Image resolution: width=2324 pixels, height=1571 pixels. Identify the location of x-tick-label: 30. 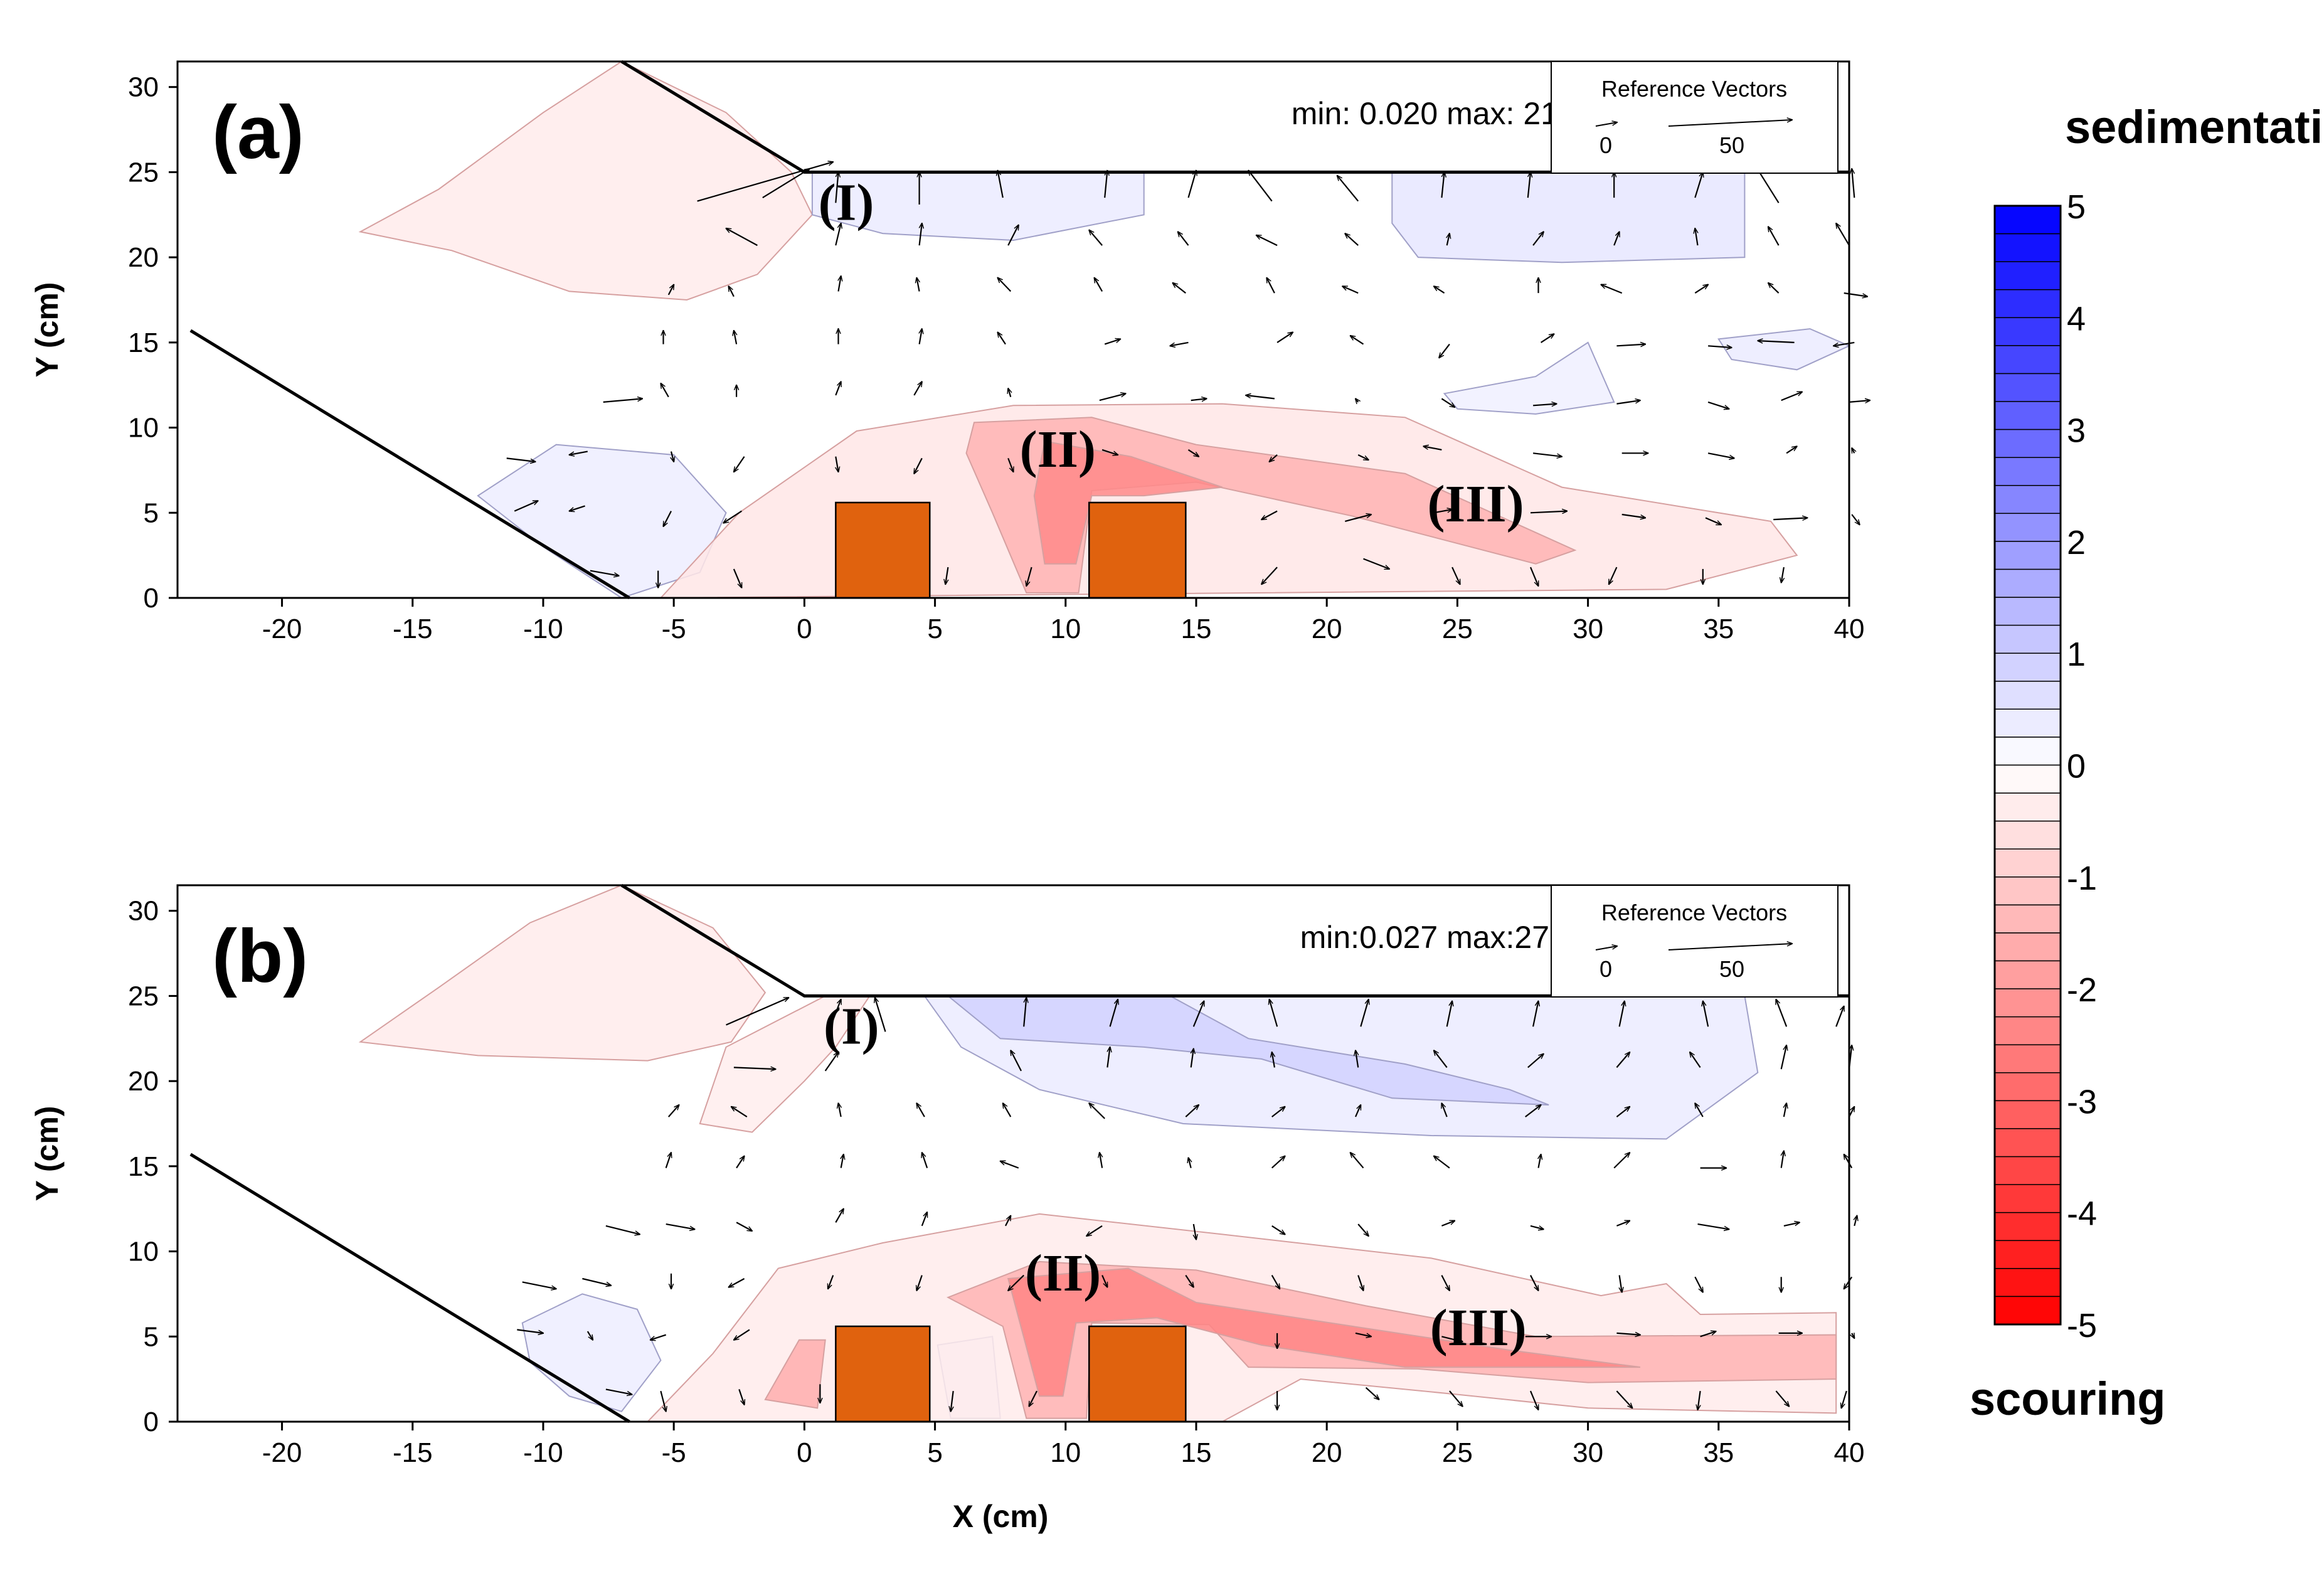
(1588, 1452).